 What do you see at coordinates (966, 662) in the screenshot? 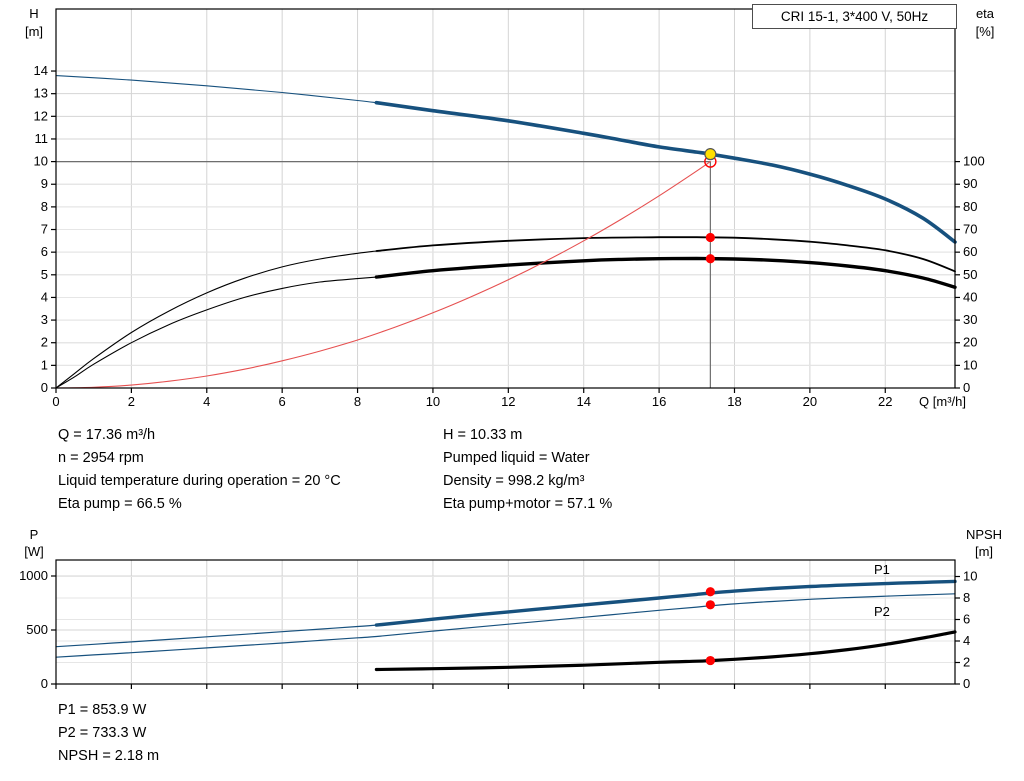
I see `right-tick-label: 2` at bounding box center [966, 662].